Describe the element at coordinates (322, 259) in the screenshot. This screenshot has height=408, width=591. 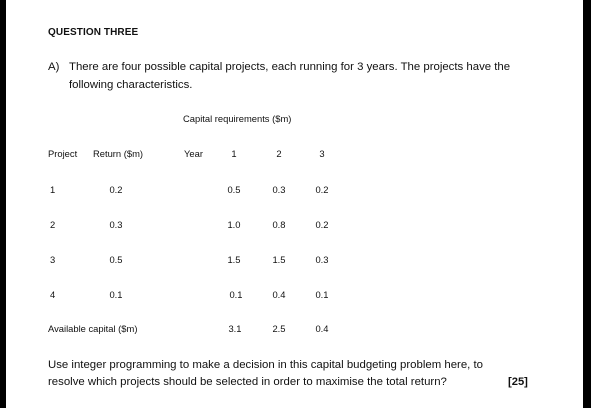
I see `row-3-req-year-3: 0.3` at that location.